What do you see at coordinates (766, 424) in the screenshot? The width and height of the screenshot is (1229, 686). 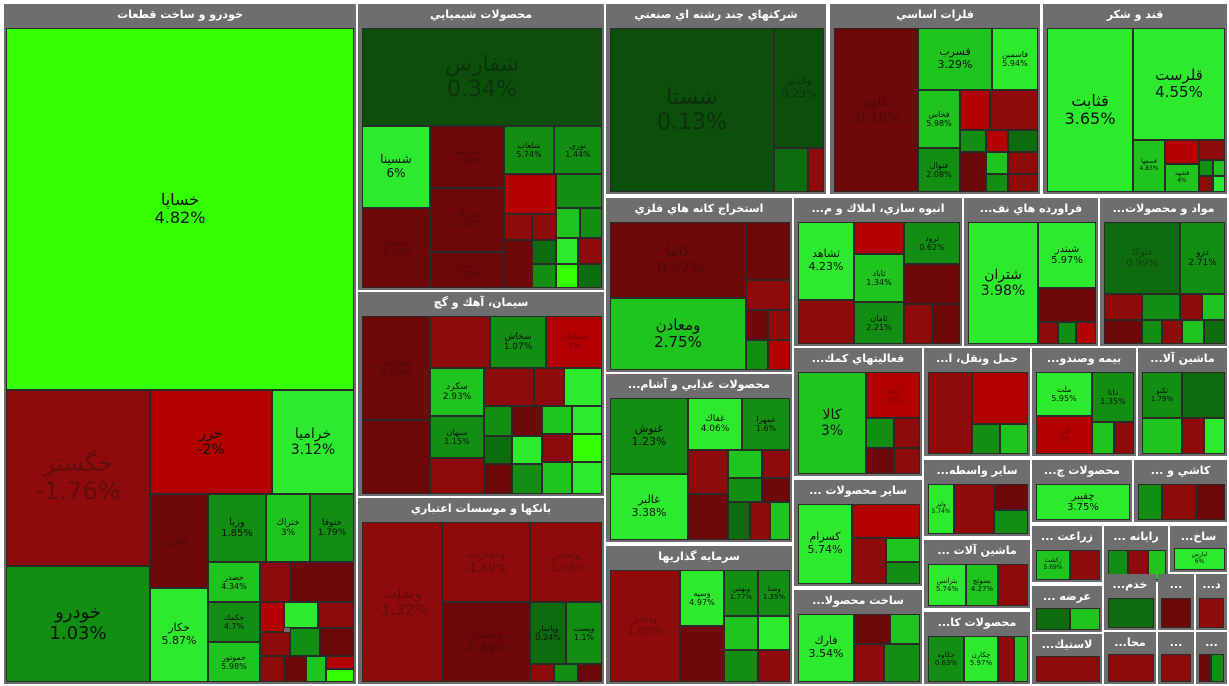 I see `tile-ghmahra: غمهرا 1.6%` at bounding box center [766, 424].